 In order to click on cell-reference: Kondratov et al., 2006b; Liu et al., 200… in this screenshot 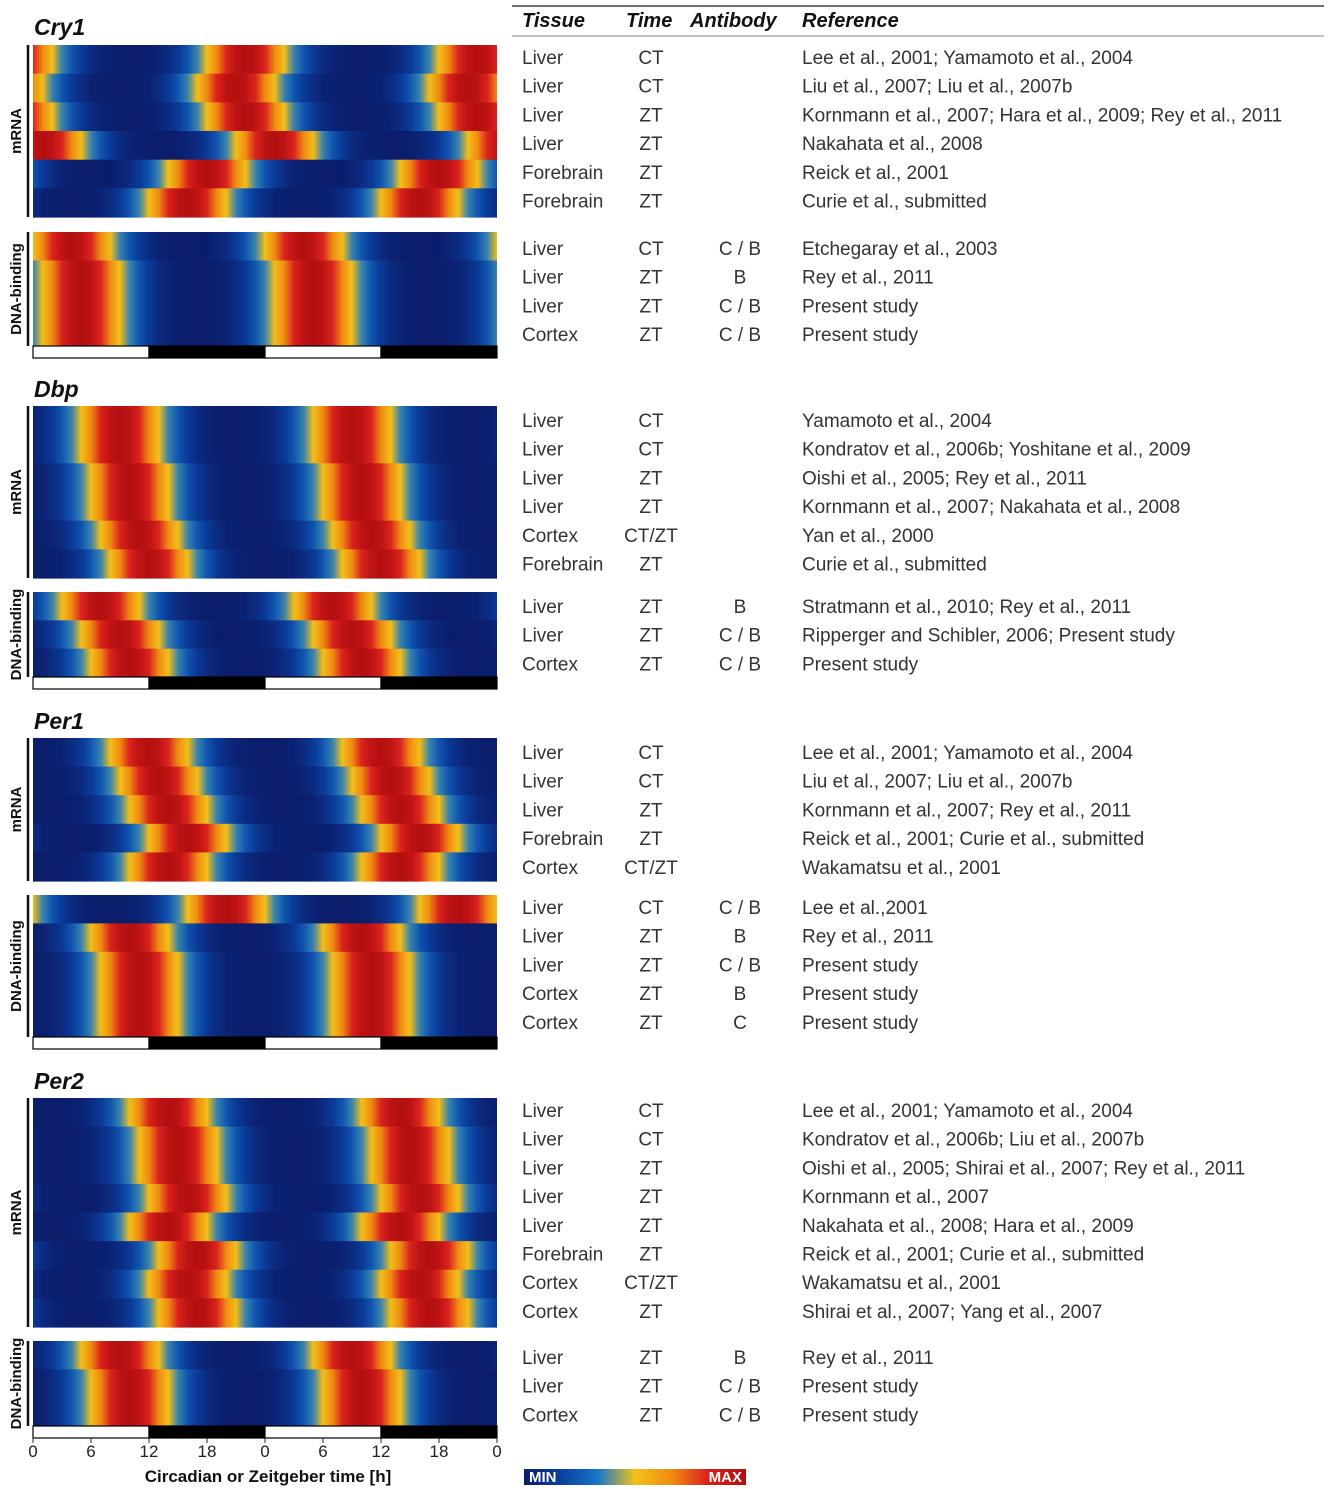, I will do `click(973, 1140)`.